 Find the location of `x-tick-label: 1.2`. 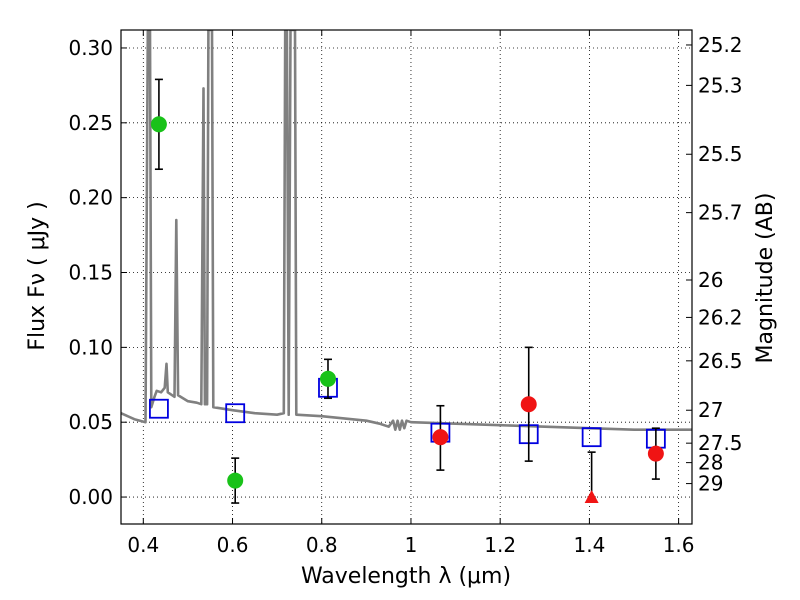

x-tick-label: 1.2 is located at coordinates (500, 545).